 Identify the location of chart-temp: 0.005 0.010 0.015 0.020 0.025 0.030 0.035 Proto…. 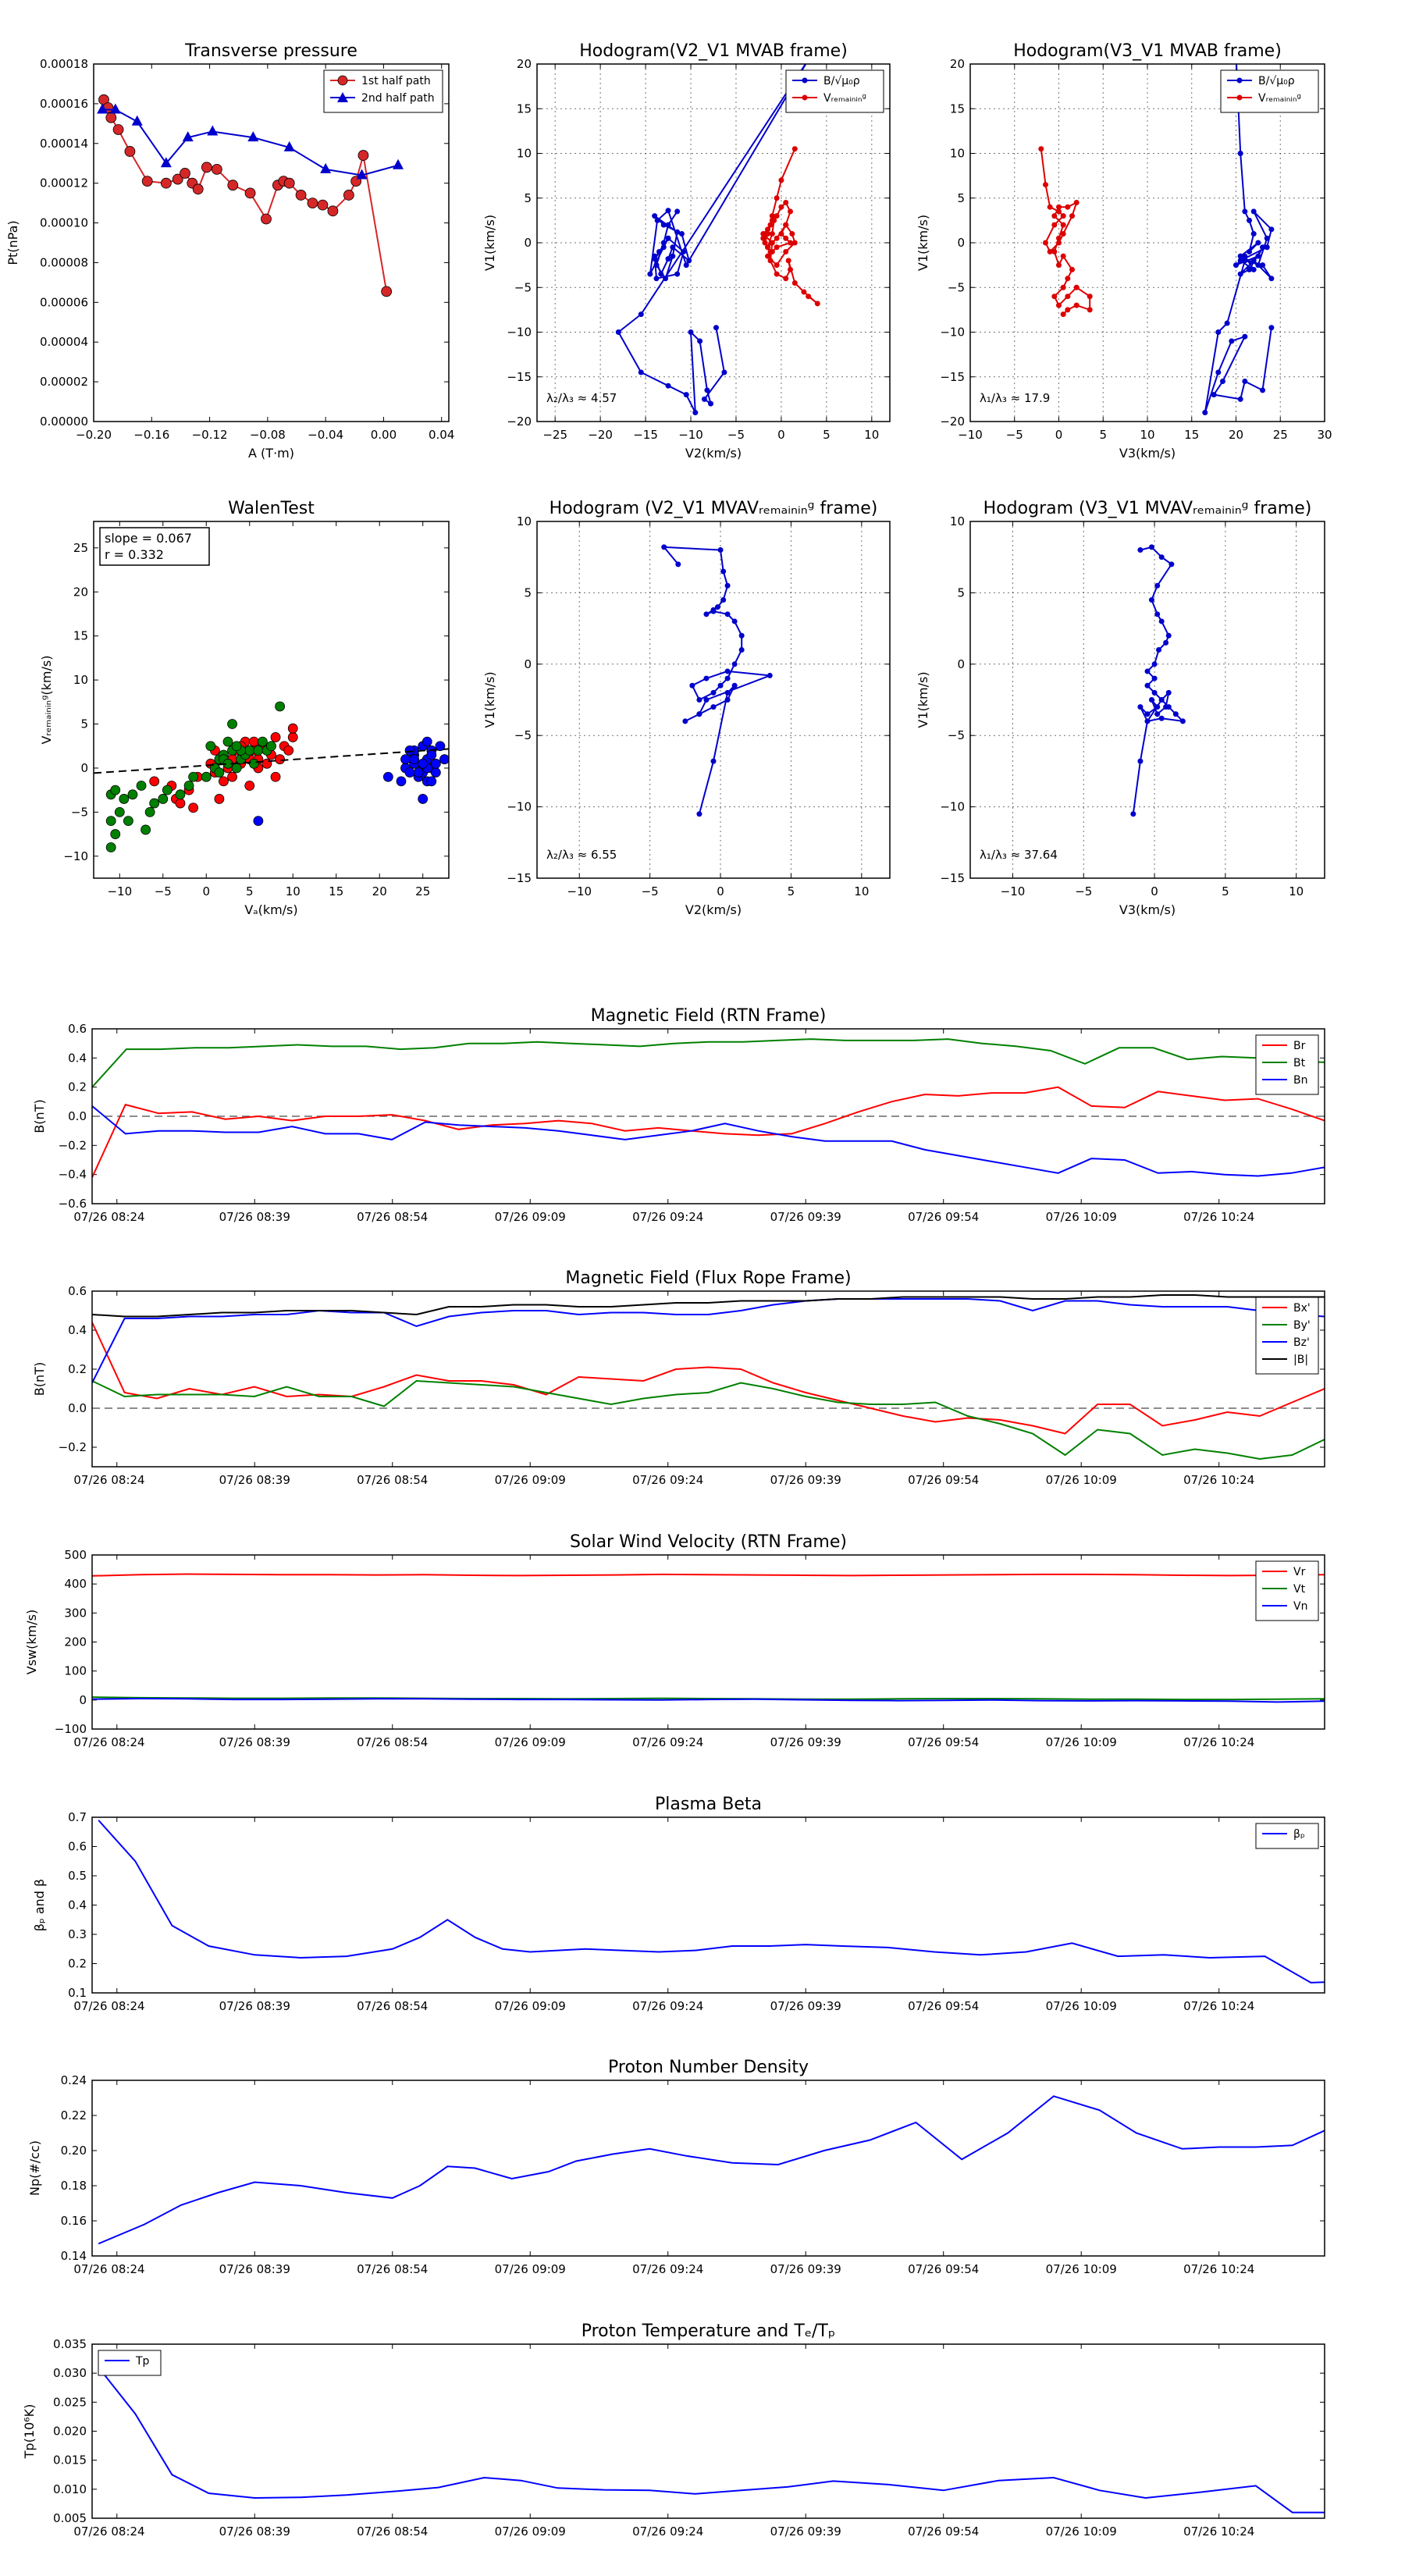
(674, 2430).